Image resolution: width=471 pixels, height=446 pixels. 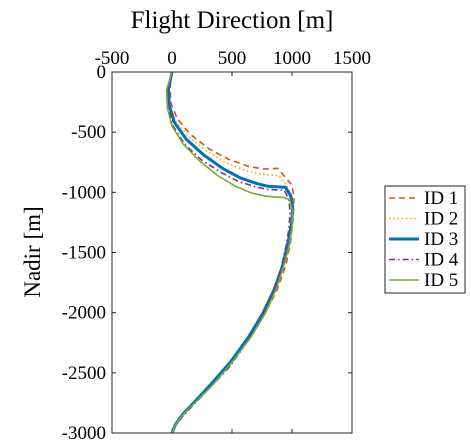 I want to click on legend-label-4: ID 4, so click(x=441, y=260).